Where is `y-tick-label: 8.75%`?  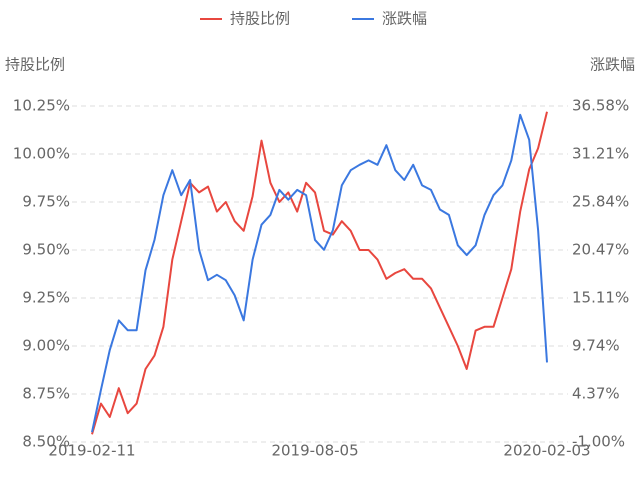 y-tick-label: 8.75% is located at coordinates (46, 394).